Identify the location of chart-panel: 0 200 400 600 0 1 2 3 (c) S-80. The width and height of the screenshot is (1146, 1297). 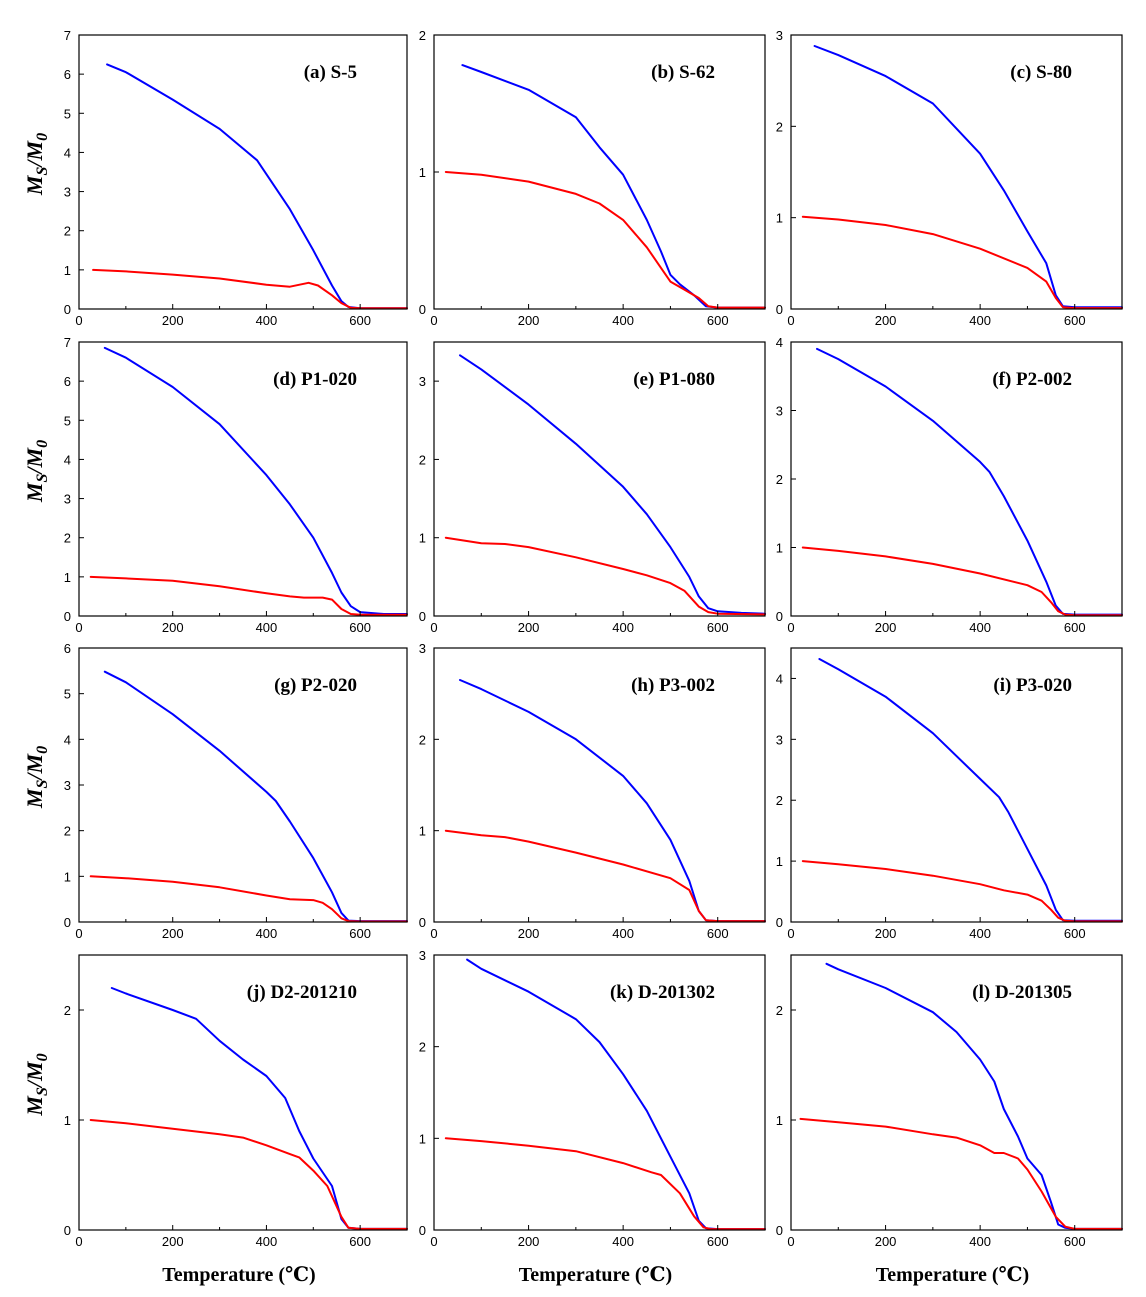
(949, 178).